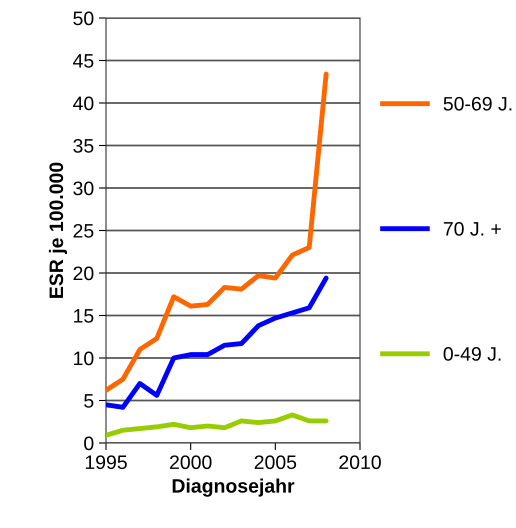 This screenshot has height=528, width=516. What do you see at coordinates (106, 462) in the screenshot?
I see `x-tick-label: 1995` at bounding box center [106, 462].